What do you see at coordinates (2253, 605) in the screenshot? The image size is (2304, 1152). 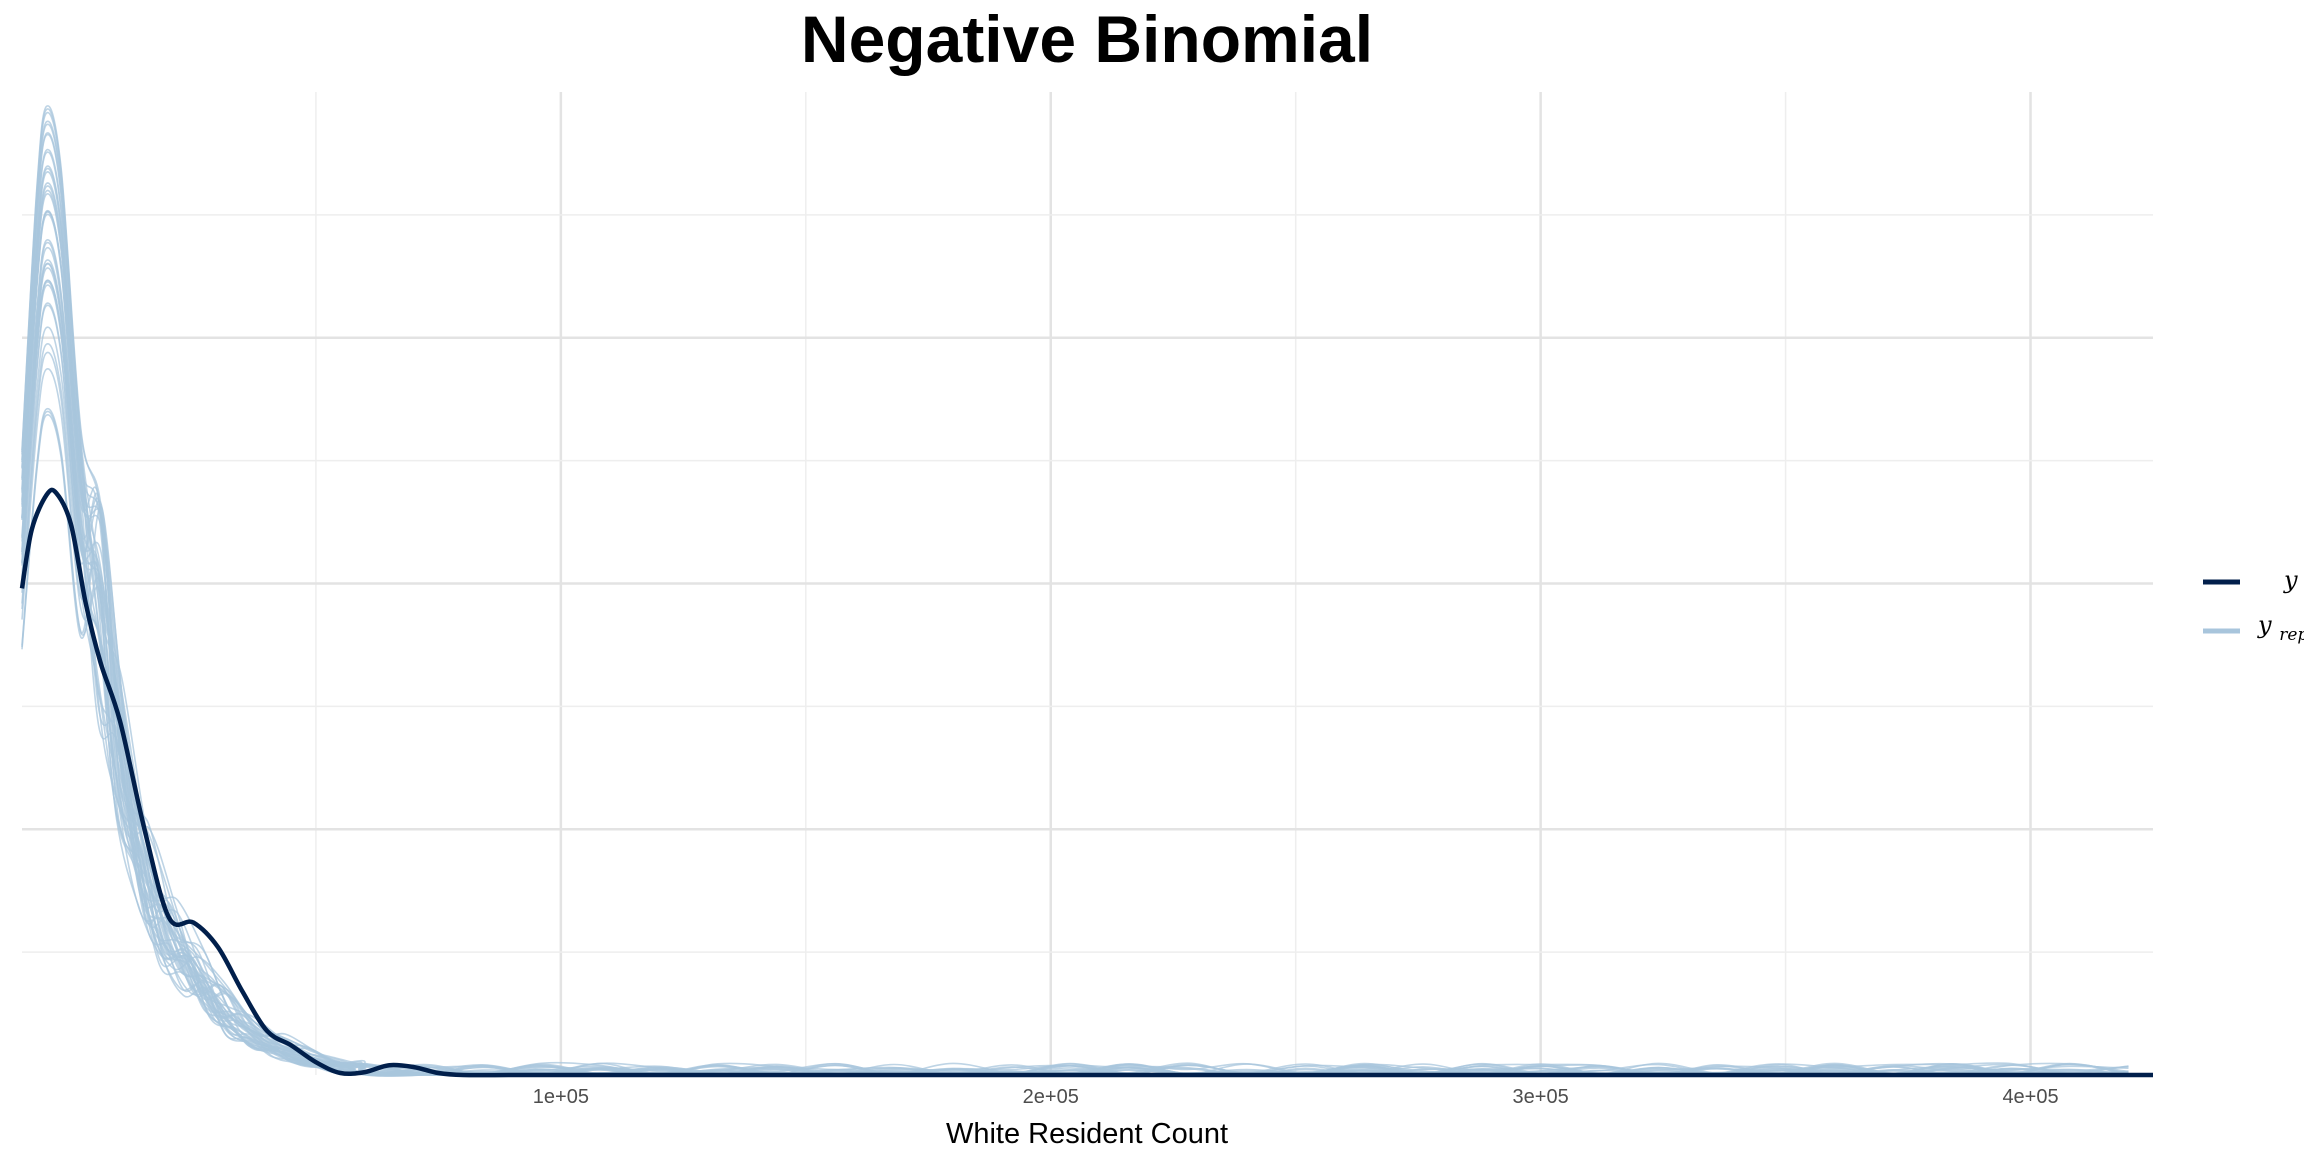 I see `legend: y y rep` at bounding box center [2253, 605].